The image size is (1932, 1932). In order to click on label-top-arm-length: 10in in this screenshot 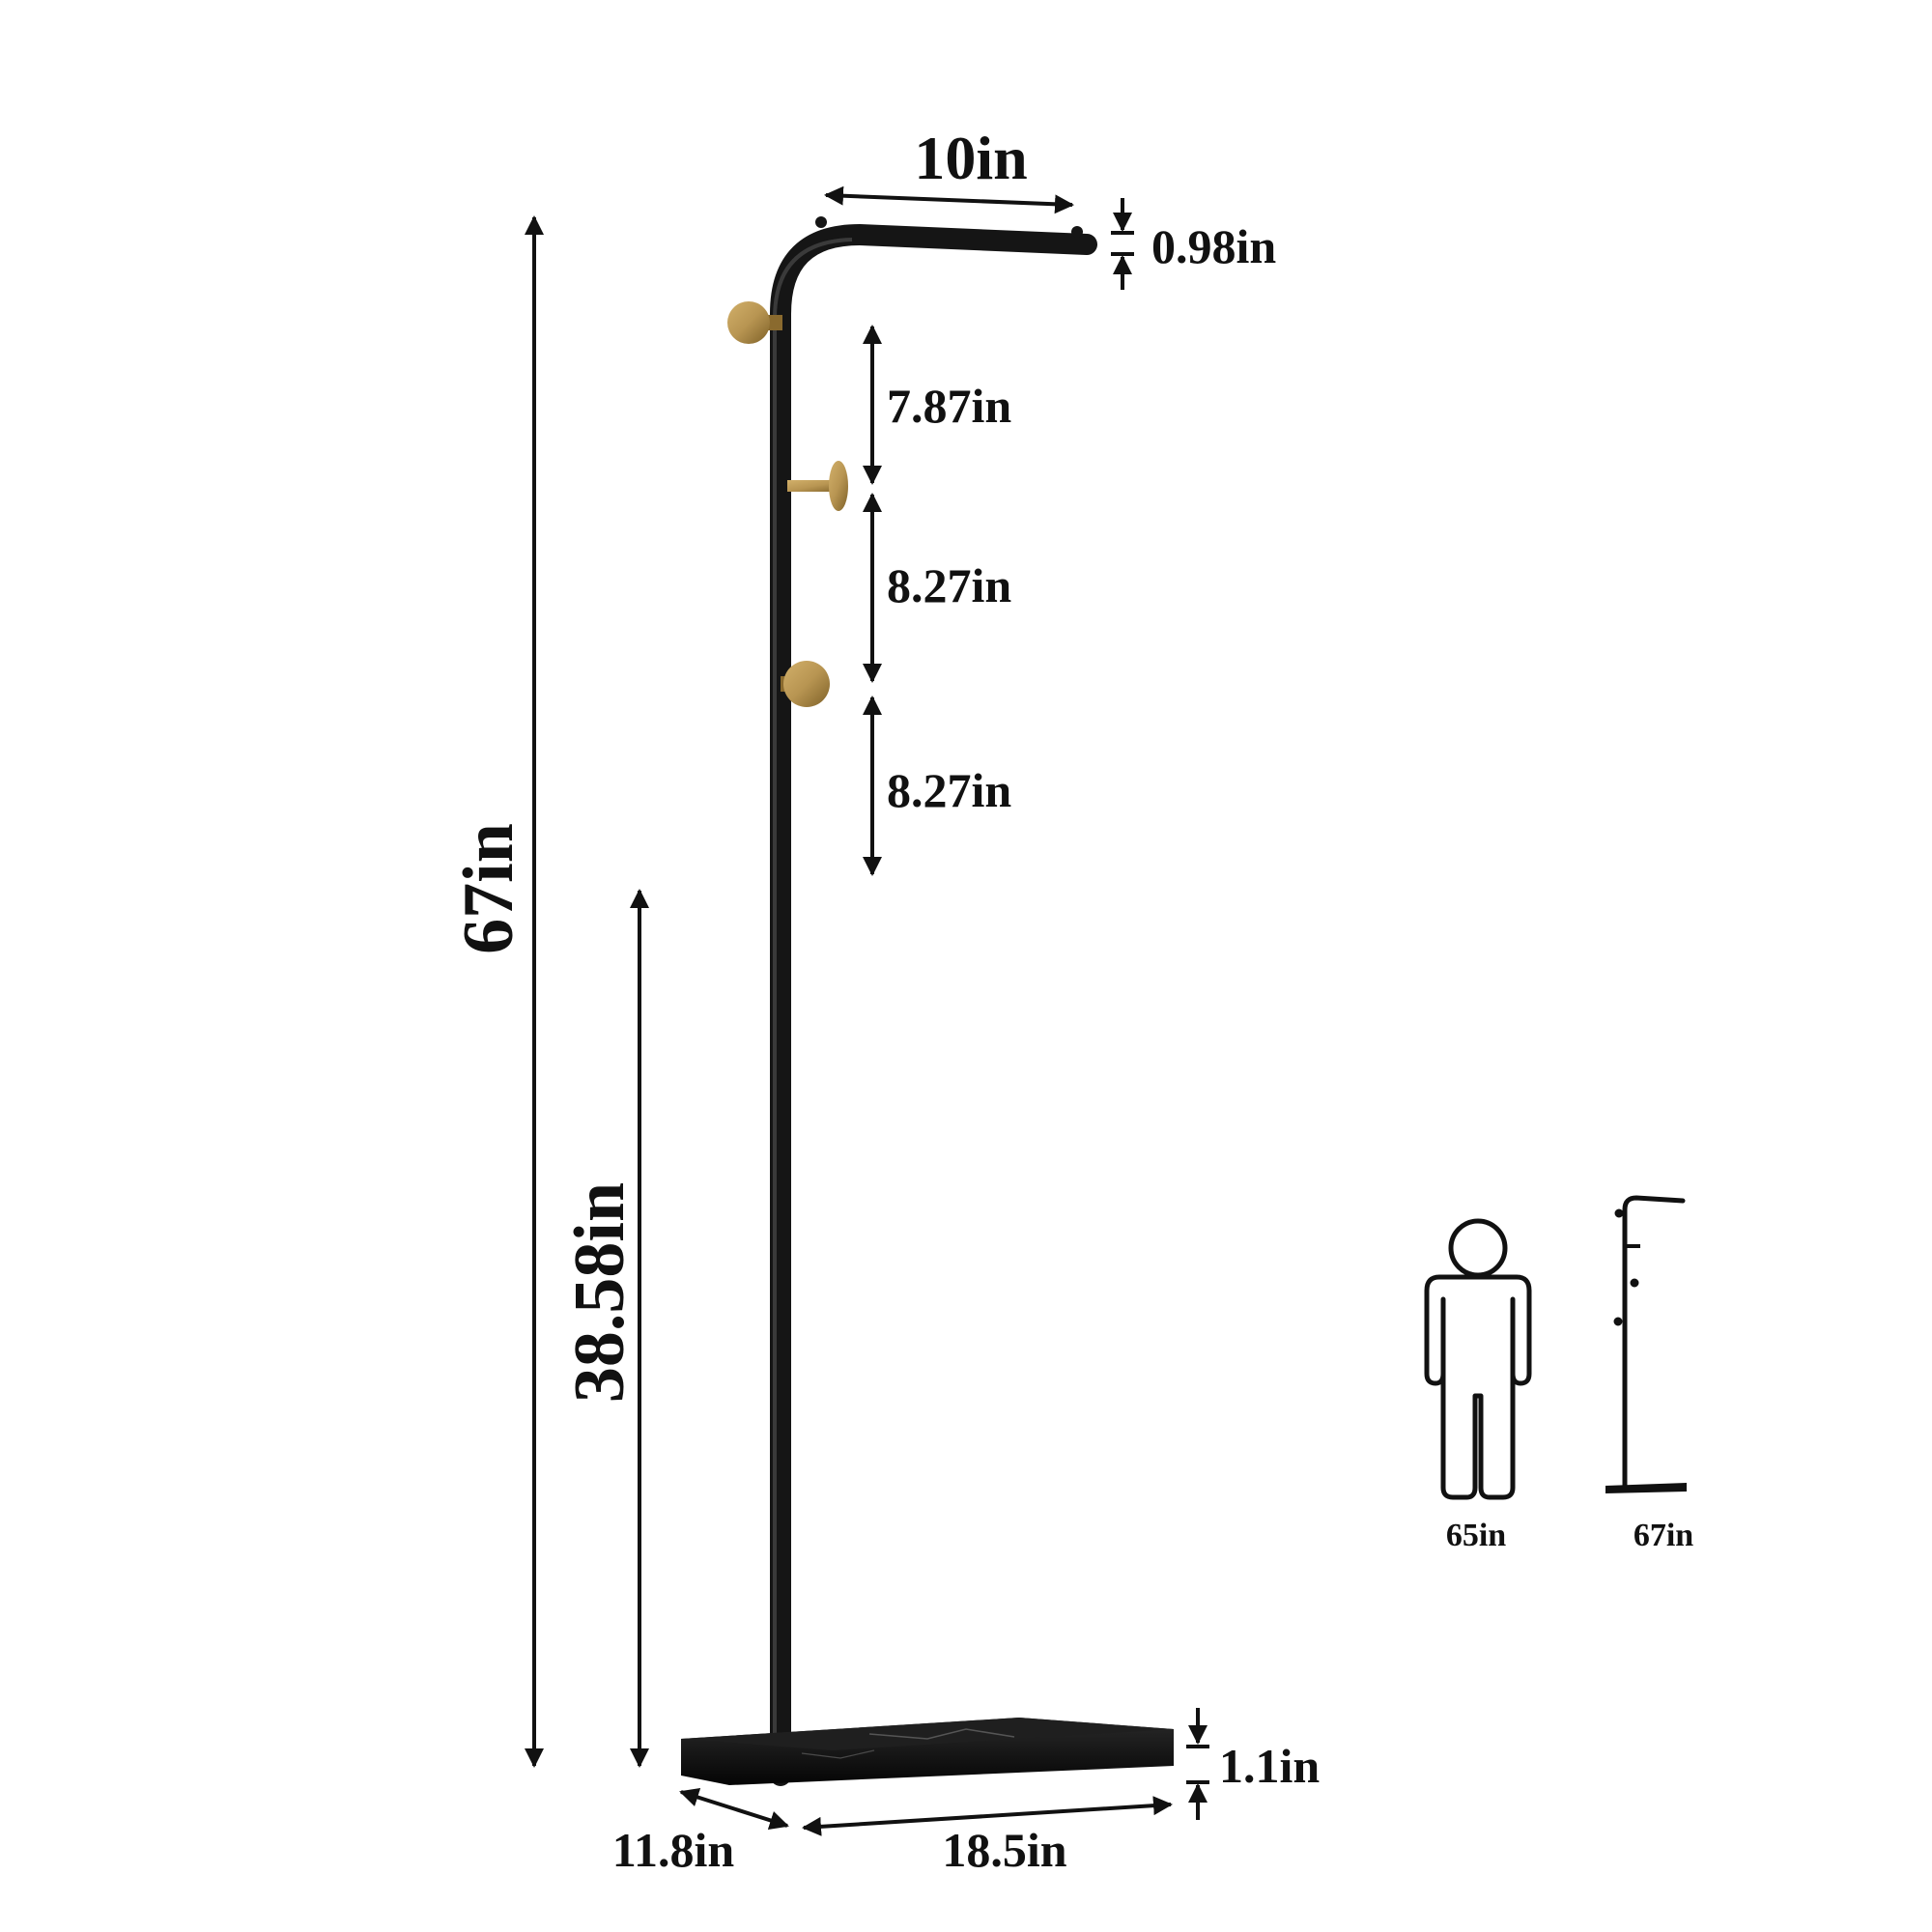, I will do `click(970, 158)`.